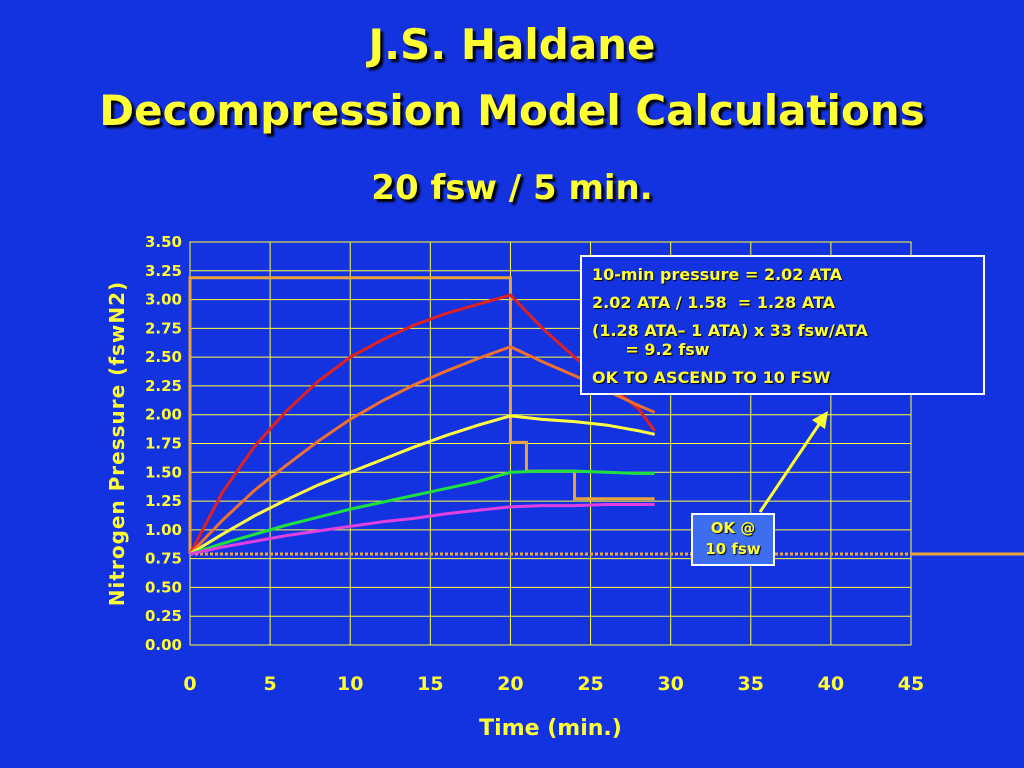  I want to click on y-tick-label: 2.50, so click(163, 357).